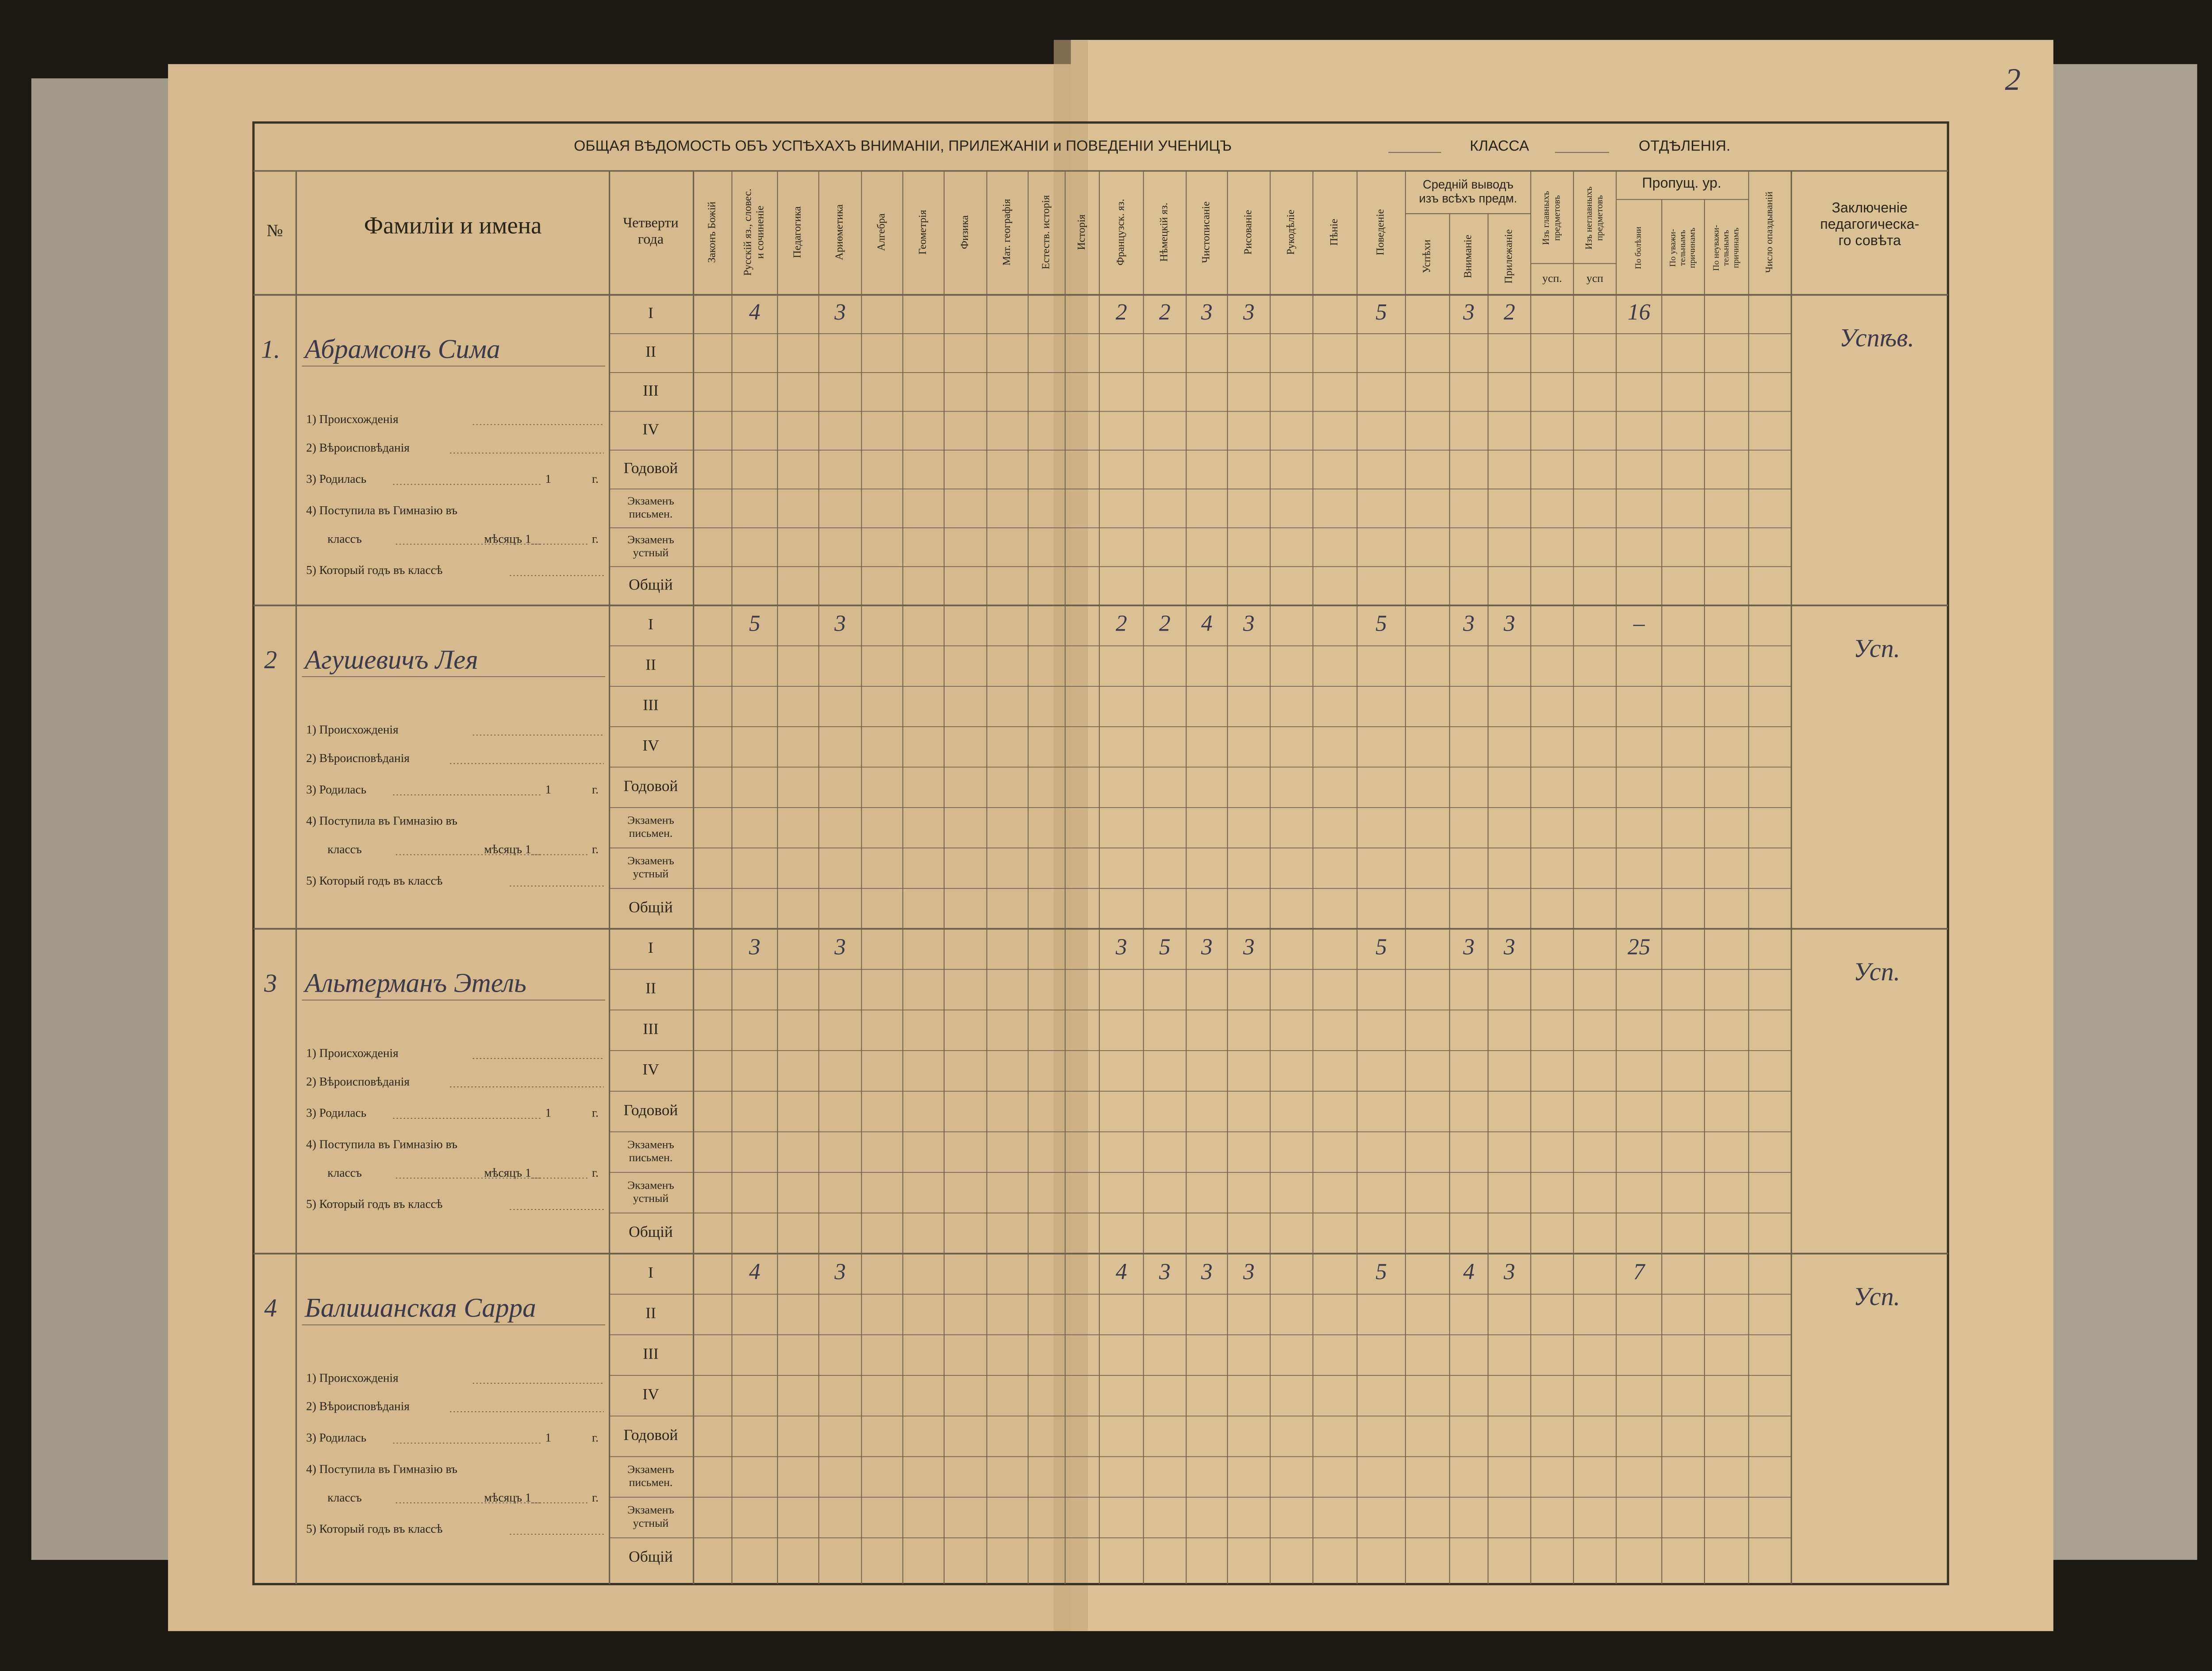  I want to click on form-label: классъ, so click(345, 1172).